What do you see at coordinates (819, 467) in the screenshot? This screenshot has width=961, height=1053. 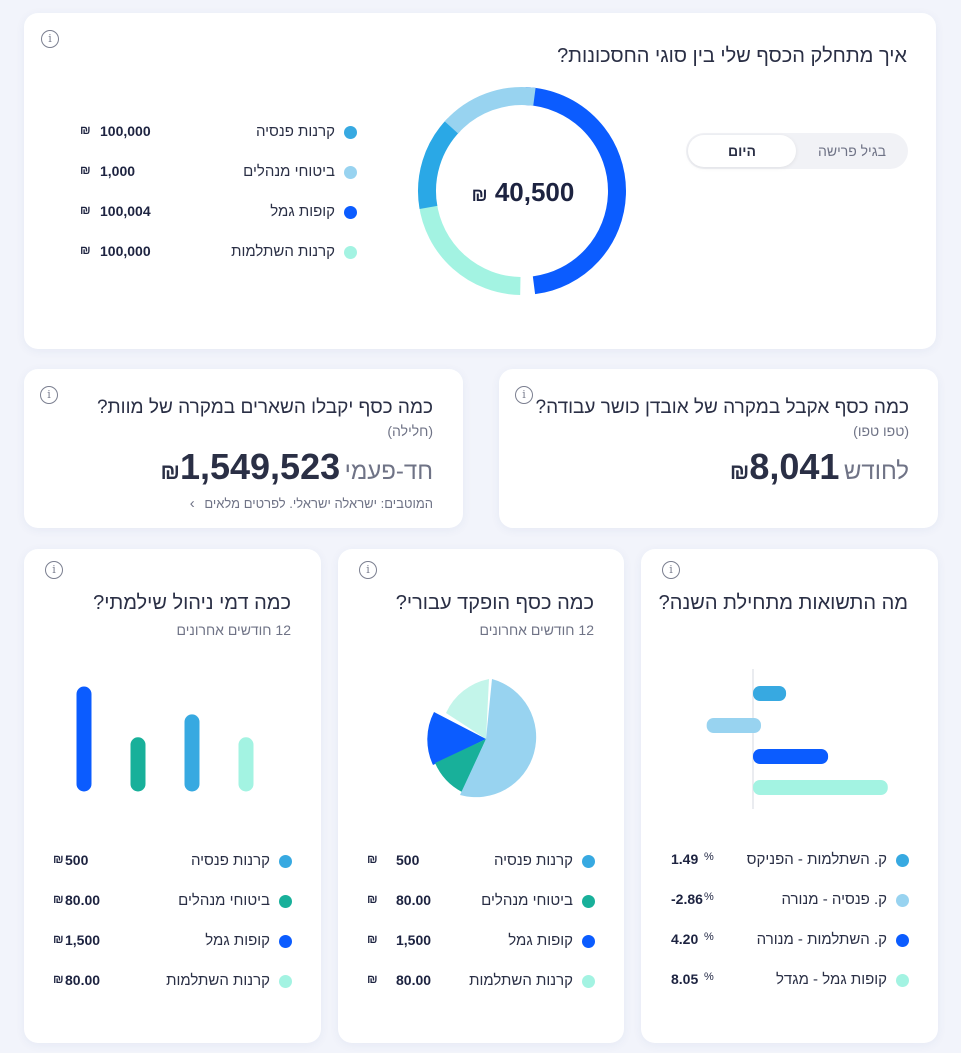 I see `disability-amount-row: לחודש ₪8,041` at bounding box center [819, 467].